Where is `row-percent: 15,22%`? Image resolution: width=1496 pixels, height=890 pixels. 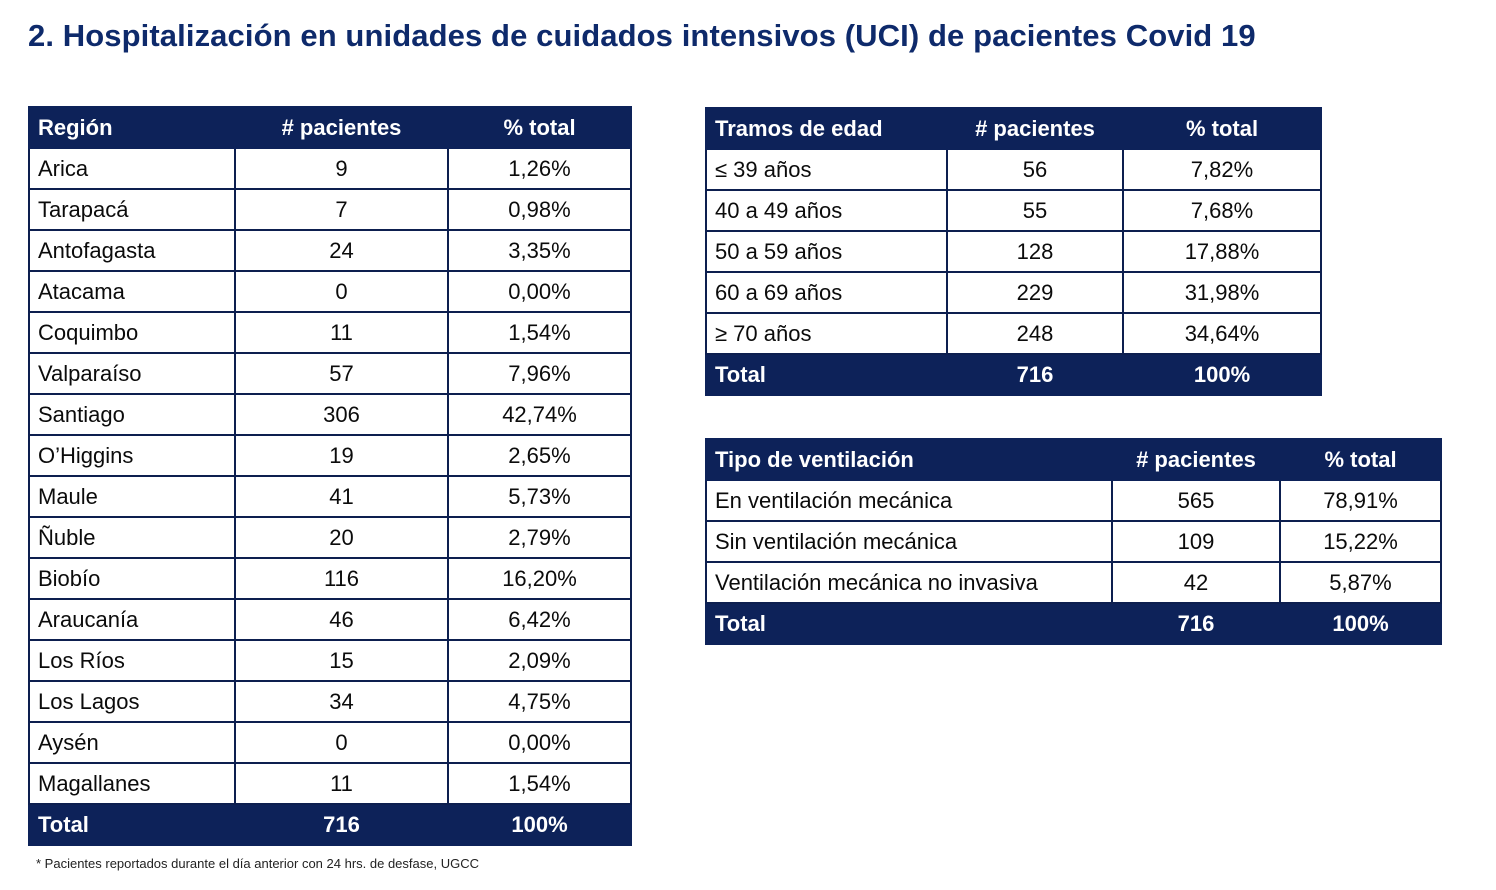
row-percent: 15,22% is located at coordinates (1360, 541).